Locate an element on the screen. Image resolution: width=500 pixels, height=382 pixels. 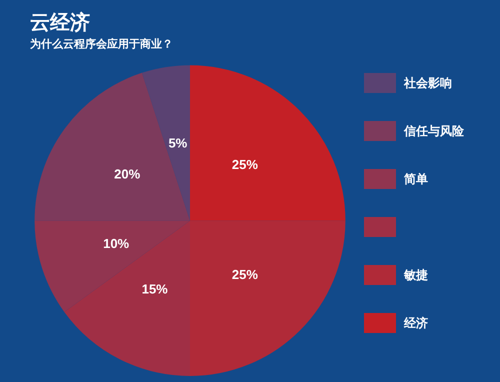
data-label: 15% is located at coordinates (155, 288).